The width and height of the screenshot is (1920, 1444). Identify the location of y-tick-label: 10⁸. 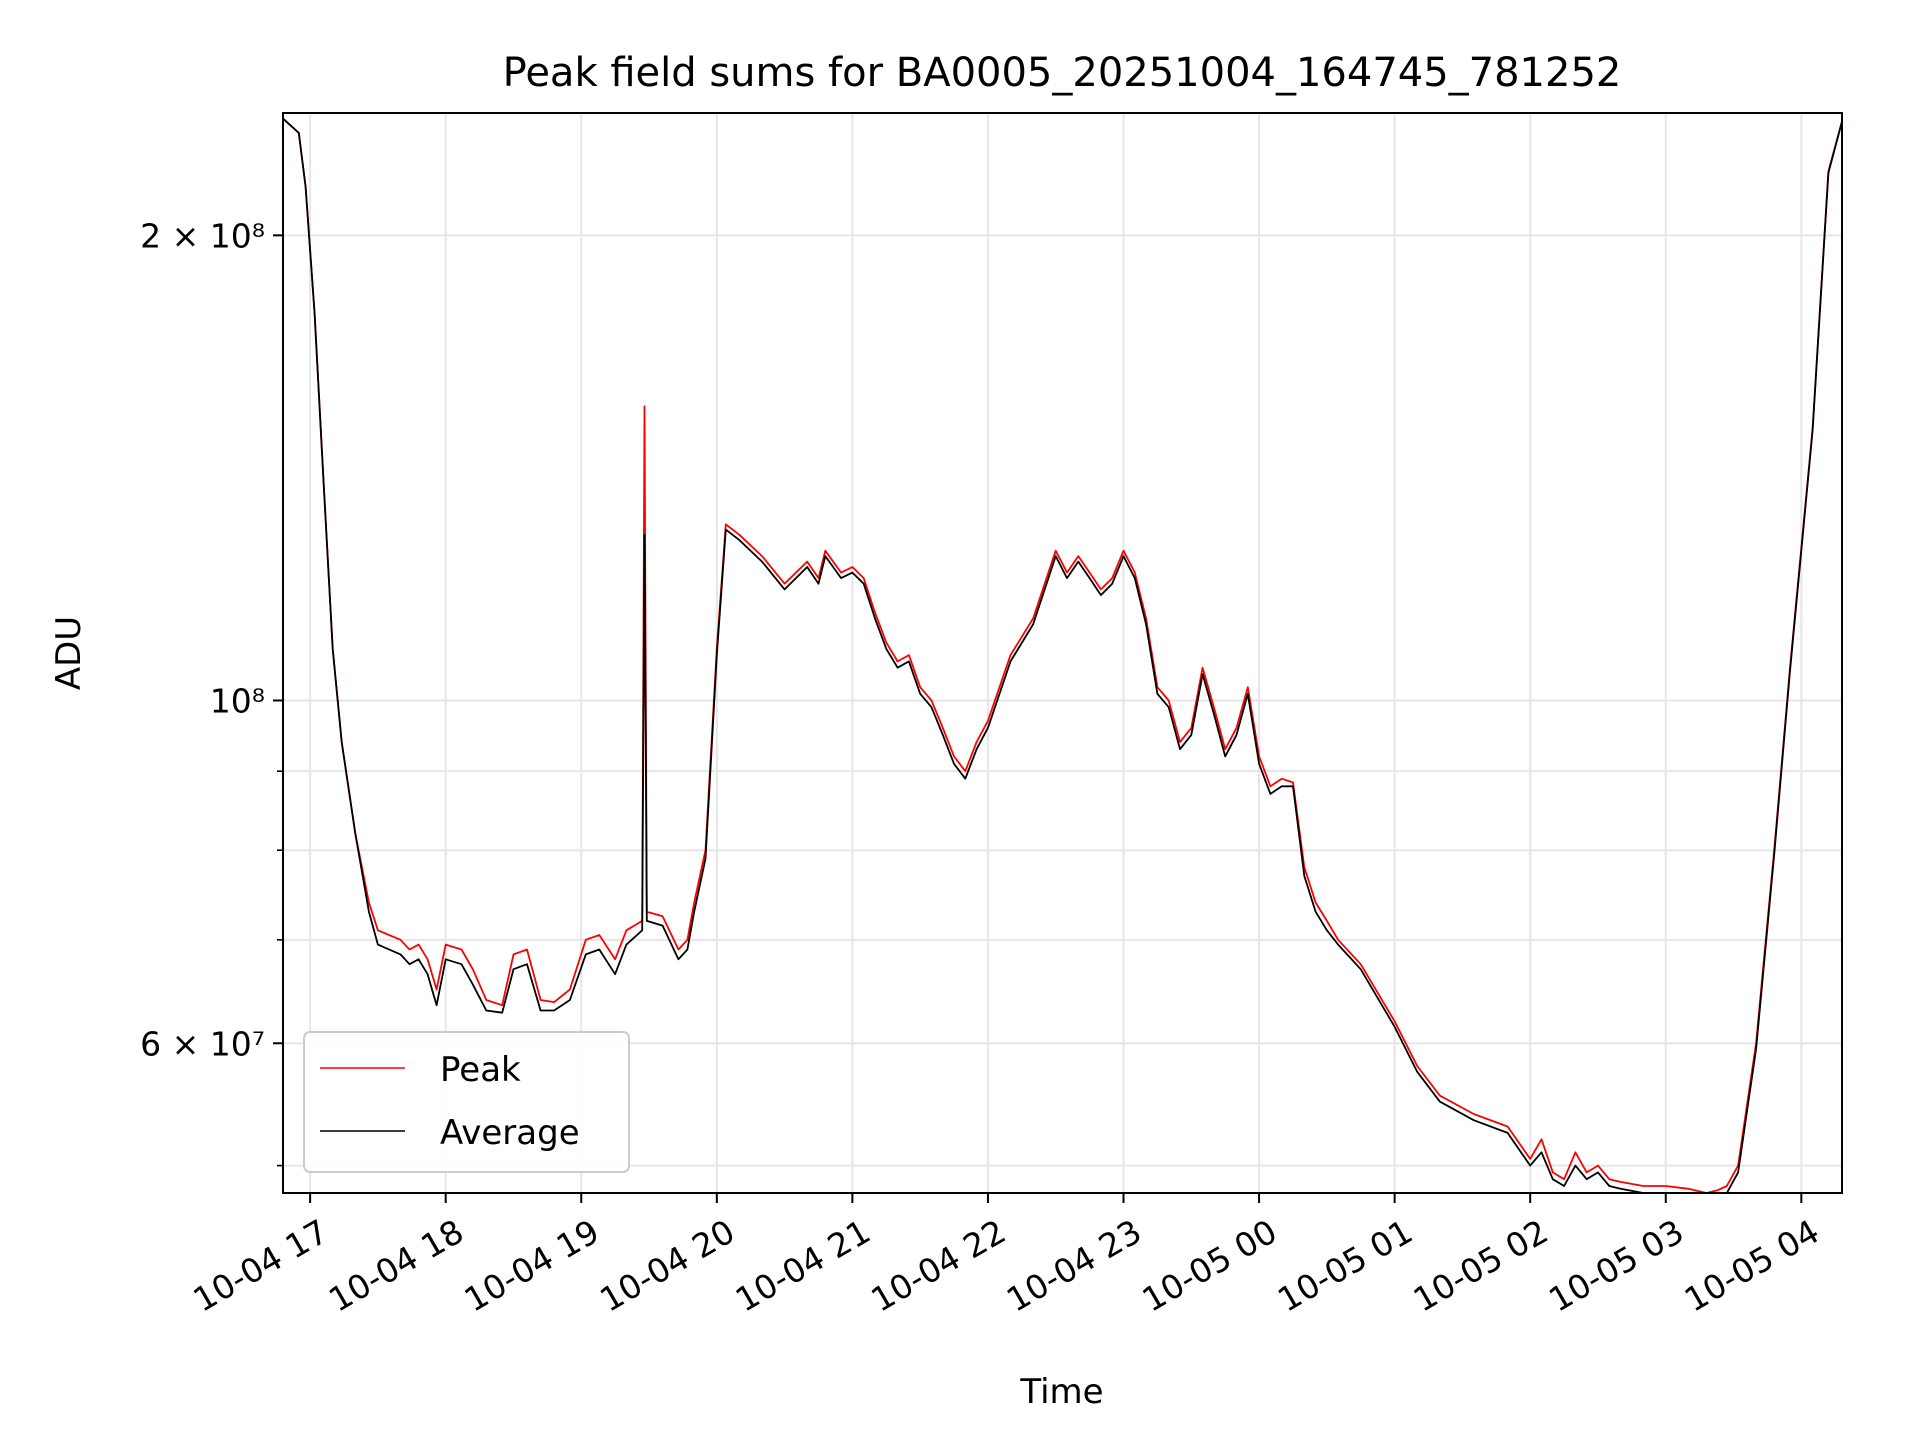
(237, 700).